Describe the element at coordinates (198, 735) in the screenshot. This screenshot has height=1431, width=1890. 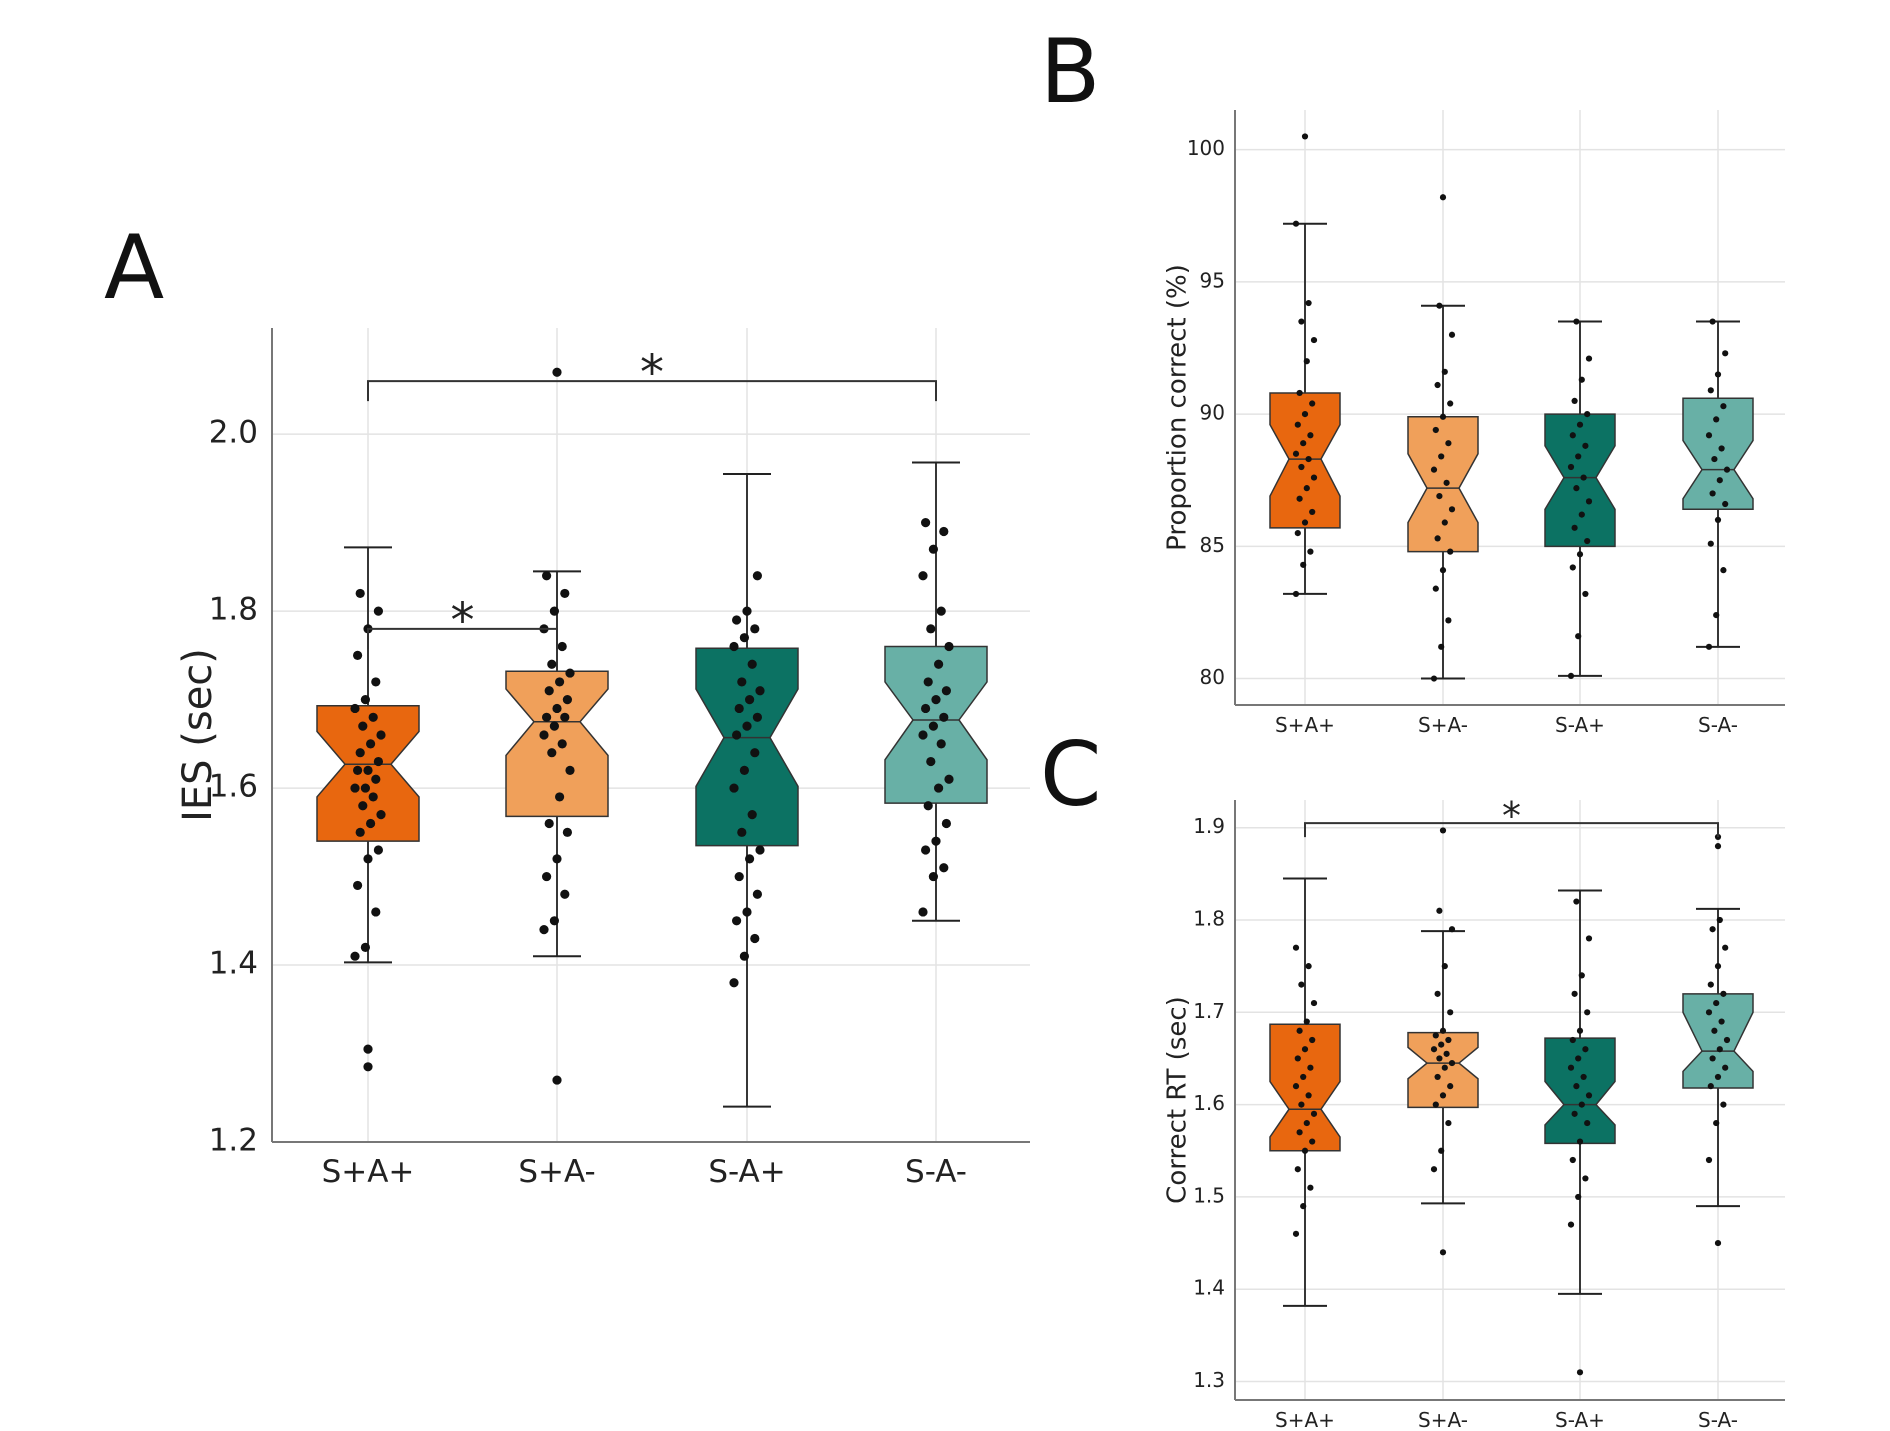
I see `panel-a-ylabel: IES (sec)` at that location.